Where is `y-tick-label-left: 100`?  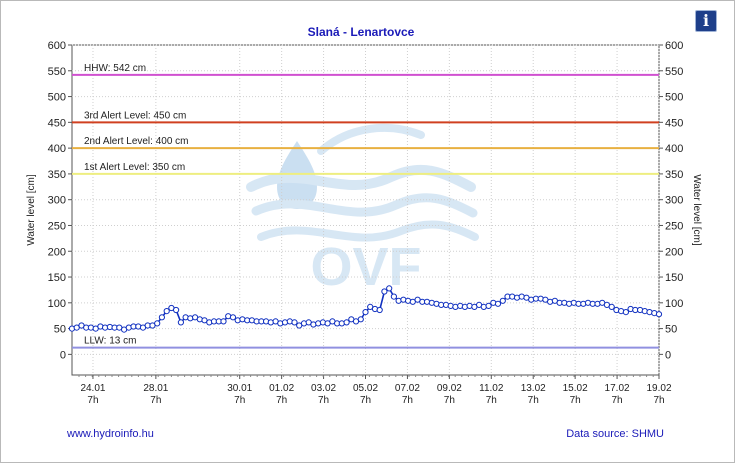 y-tick-label-left: 100 is located at coordinates (57, 304).